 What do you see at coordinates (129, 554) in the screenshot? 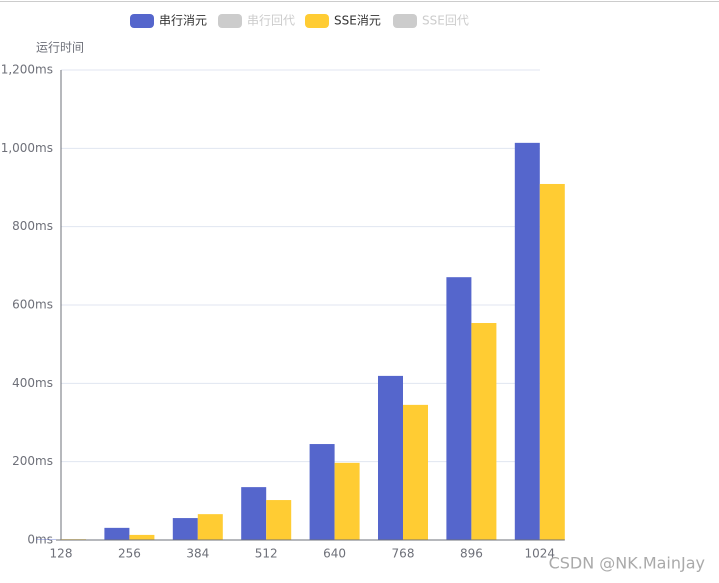
I see `x-tick-label: 256` at bounding box center [129, 554].